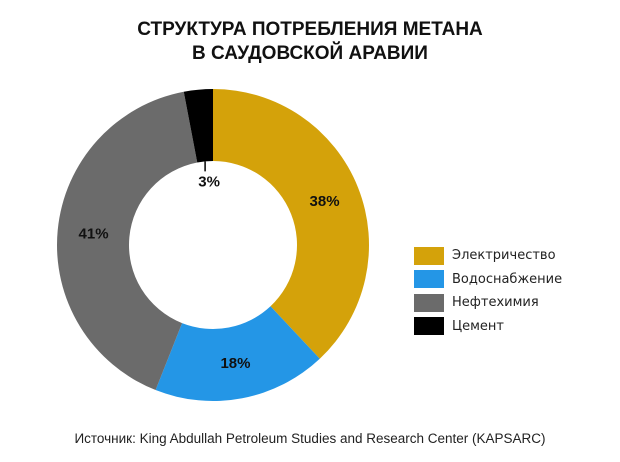 The image size is (620, 462). What do you see at coordinates (429, 255) in the screenshot?
I see `legend-swatch-electricity` at bounding box center [429, 255].